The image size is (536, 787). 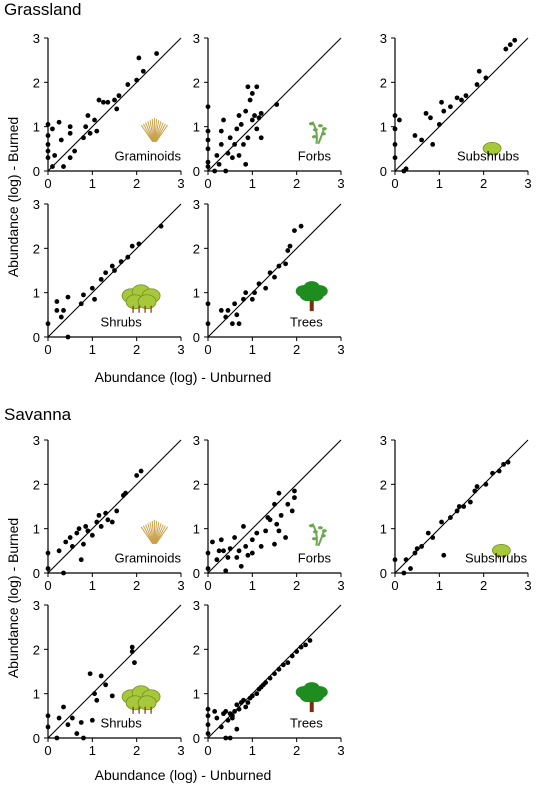 I want to click on y-axis-label: Abundance (log) - Burned, so click(x=13, y=197).